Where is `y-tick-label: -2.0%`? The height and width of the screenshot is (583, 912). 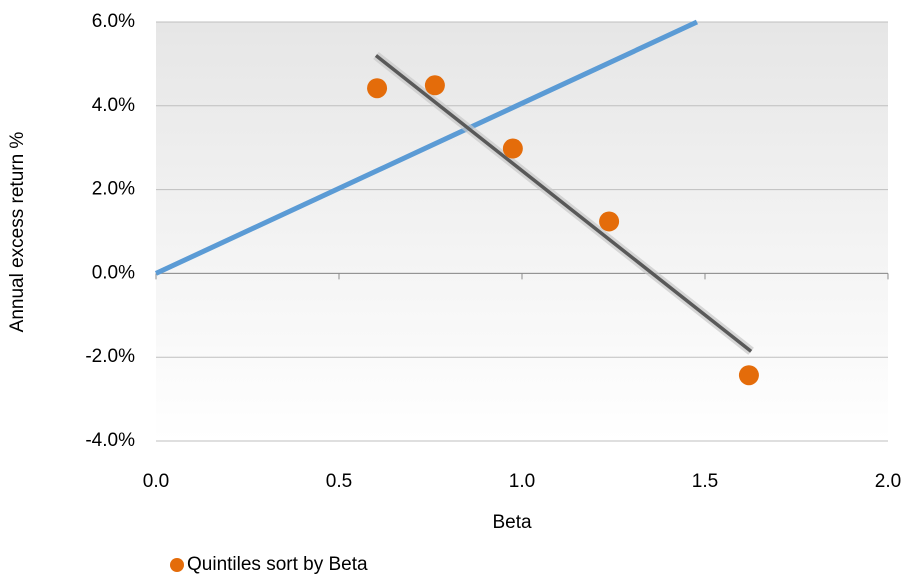 y-tick-label: -2.0% is located at coordinates (110, 356).